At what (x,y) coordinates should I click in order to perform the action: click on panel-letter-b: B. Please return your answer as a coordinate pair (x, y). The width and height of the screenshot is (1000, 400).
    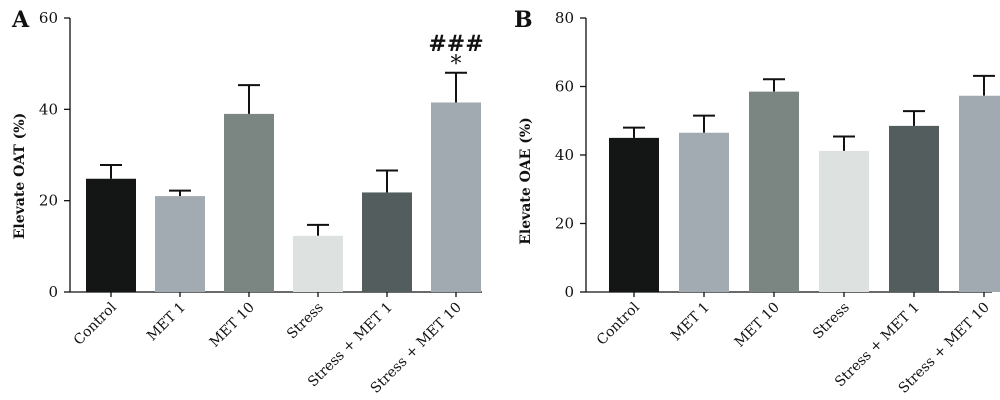
    Looking at the image, I should click on (523, 20).